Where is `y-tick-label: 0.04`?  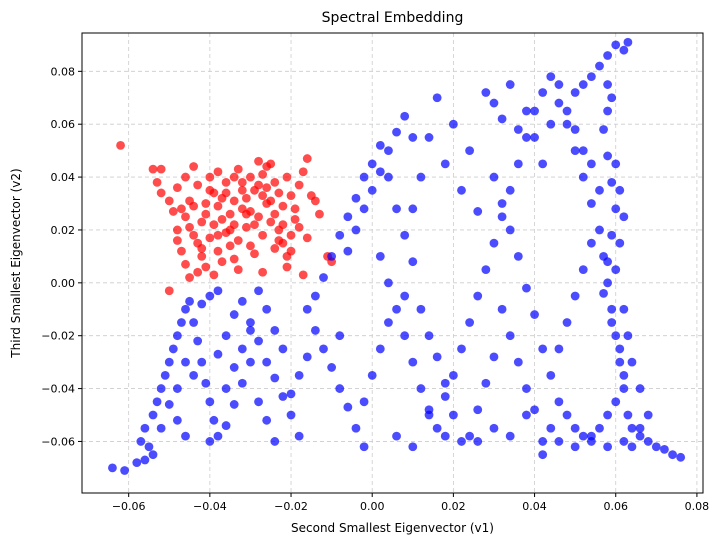
y-tick-label: 0.04 is located at coordinates (63, 177).